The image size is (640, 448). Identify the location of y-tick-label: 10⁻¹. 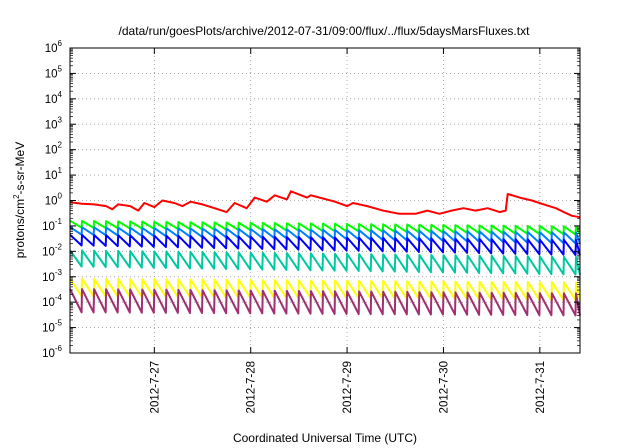
(52, 225).